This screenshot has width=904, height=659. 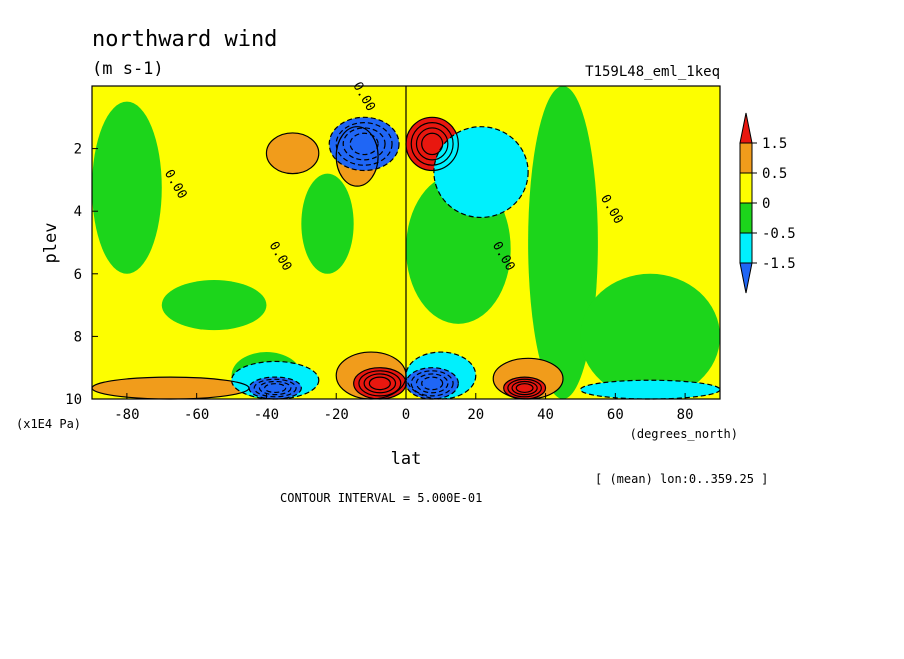 I want to click on colorbar: 1.5 0.5 0 -0.5 -1.5, so click(x=767, y=203).